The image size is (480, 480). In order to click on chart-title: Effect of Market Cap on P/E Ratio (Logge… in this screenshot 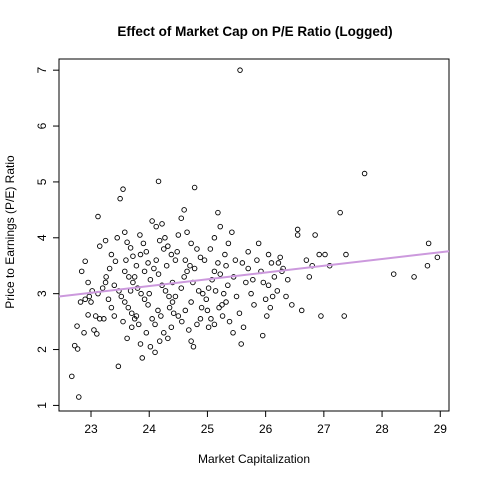, I will do `click(254, 31)`.